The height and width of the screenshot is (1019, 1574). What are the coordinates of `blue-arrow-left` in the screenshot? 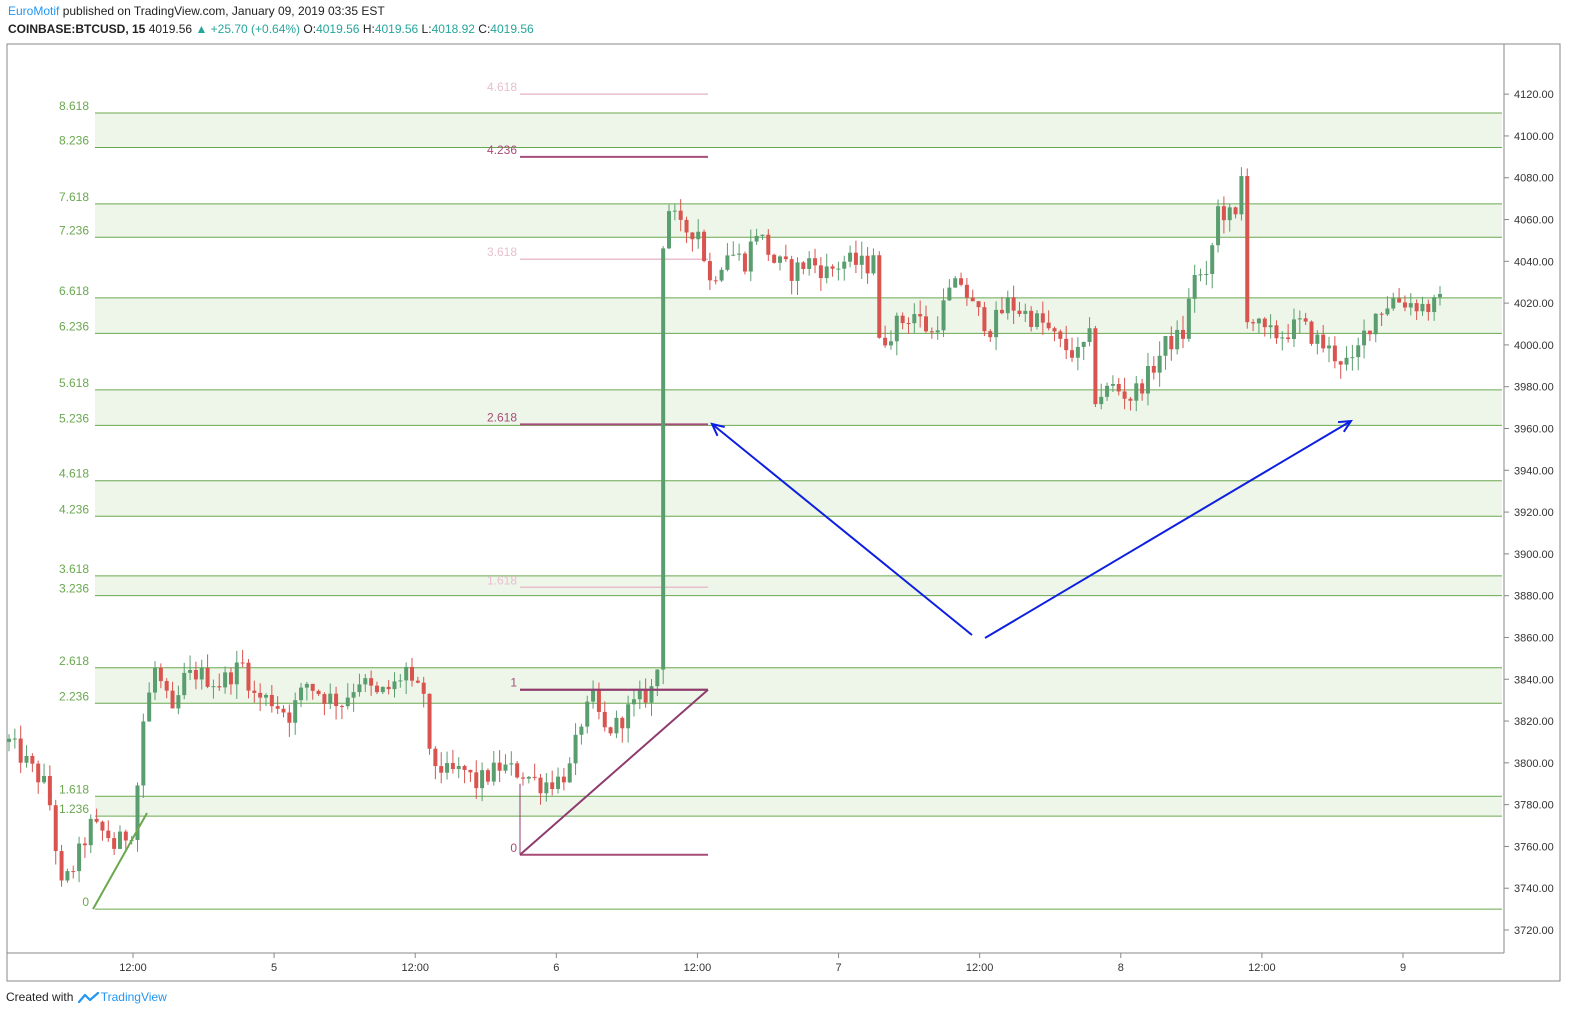 It's located at (842, 529).